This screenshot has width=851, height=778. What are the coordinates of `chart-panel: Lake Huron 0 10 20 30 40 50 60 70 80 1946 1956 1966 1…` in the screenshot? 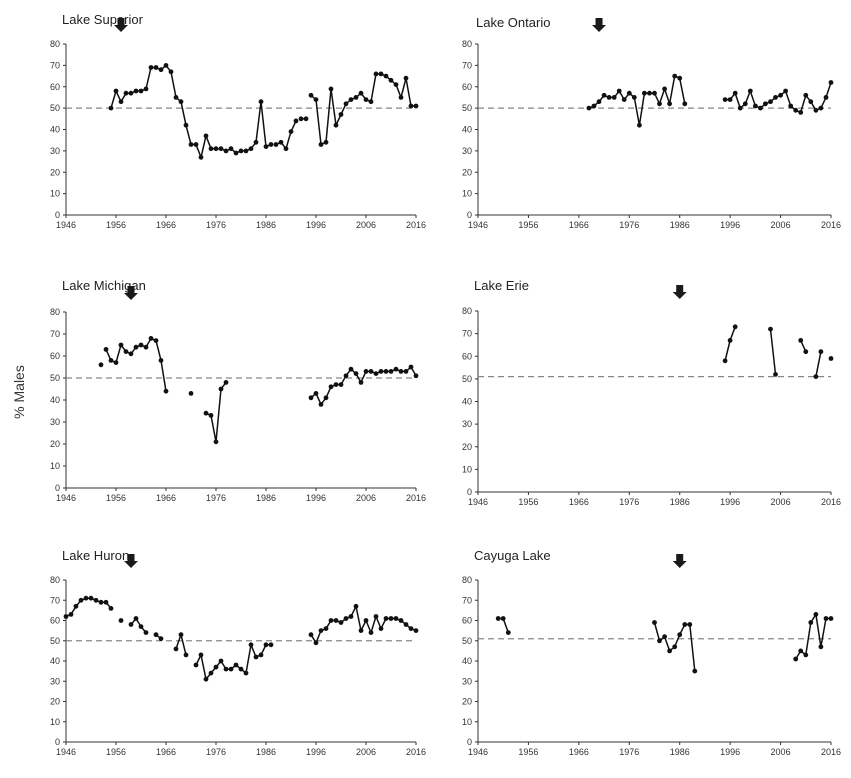 It's located at (238, 652).